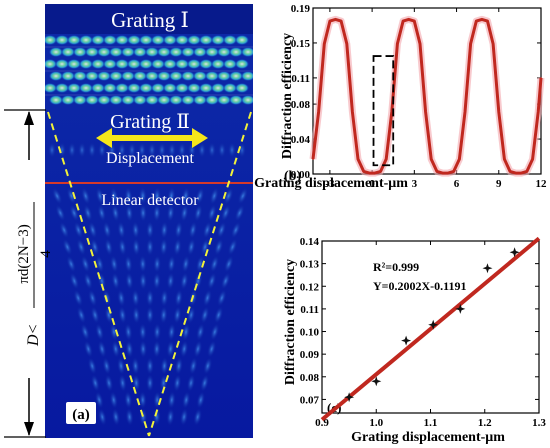 The height and width of the screenshot is (448, 550). Describe the element at coordinates (330, 184) in the screenshot. I see `x-tick-label: -3` at that location.